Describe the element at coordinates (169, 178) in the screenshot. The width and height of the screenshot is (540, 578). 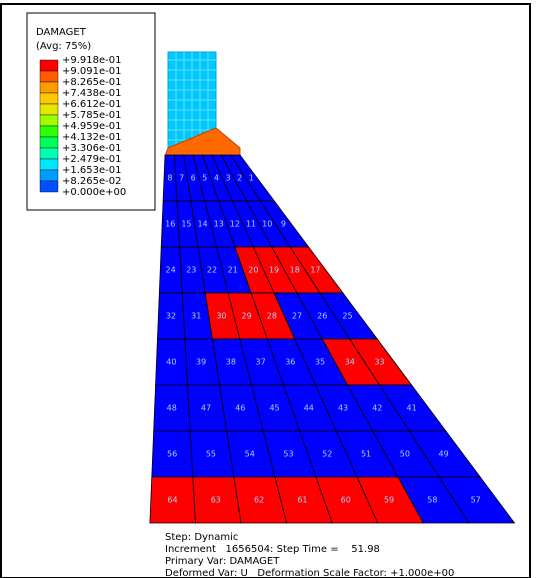
I see `element-label: 8` at that location.